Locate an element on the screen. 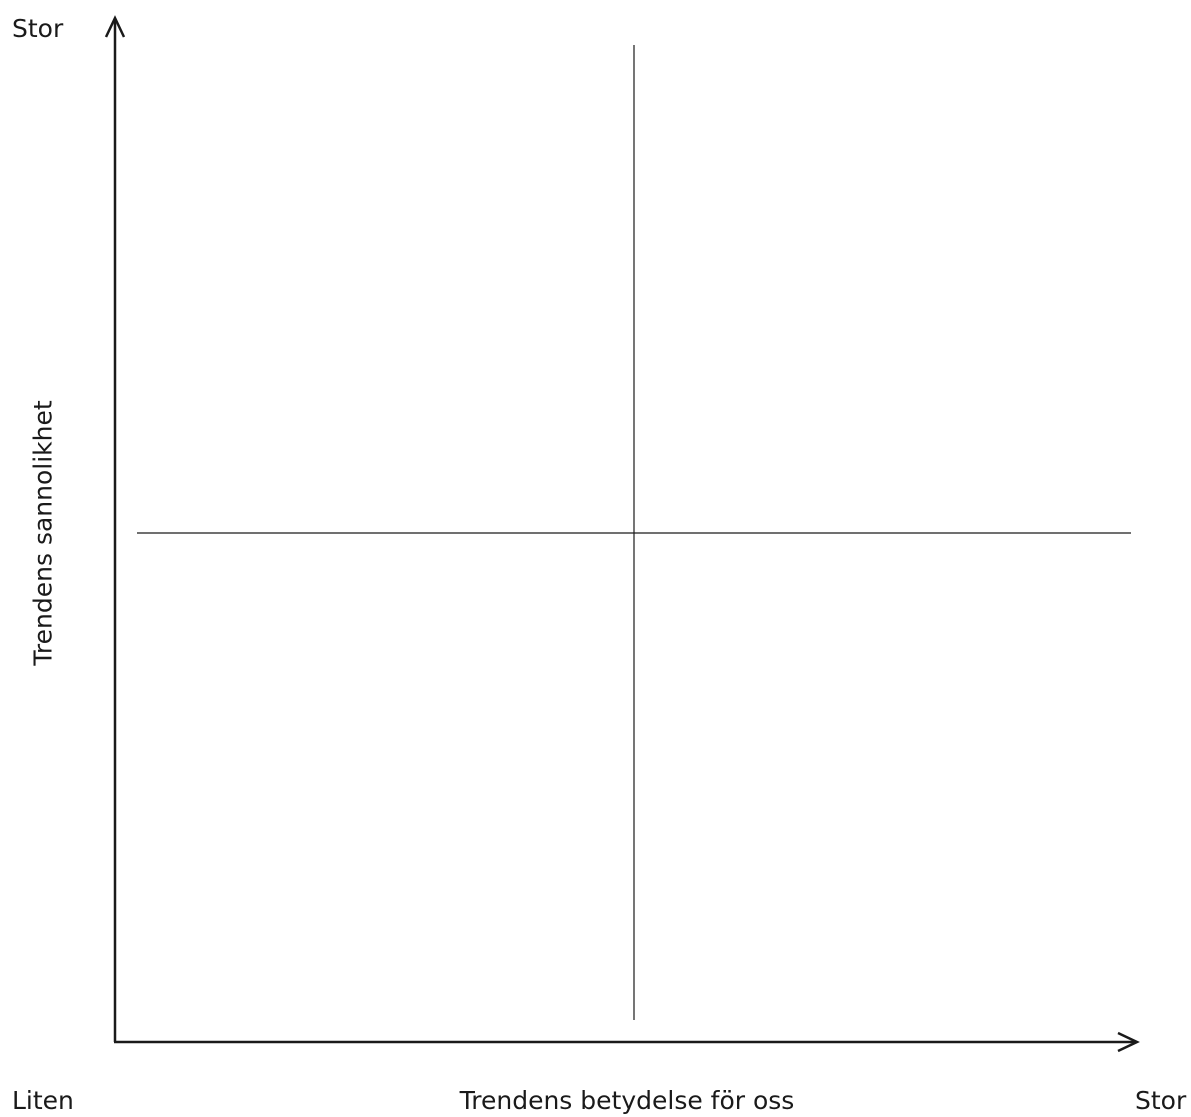 This screenshot has width=1191, height=1117. x-axis-high-label: Stor is located at coordinates (1161, 1100).